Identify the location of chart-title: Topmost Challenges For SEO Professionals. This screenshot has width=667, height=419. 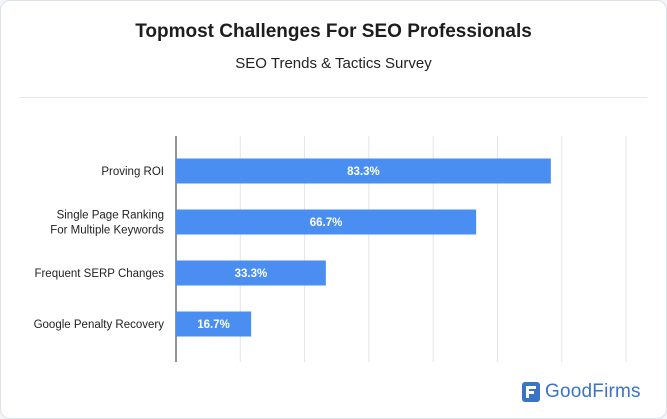
(333, 31).